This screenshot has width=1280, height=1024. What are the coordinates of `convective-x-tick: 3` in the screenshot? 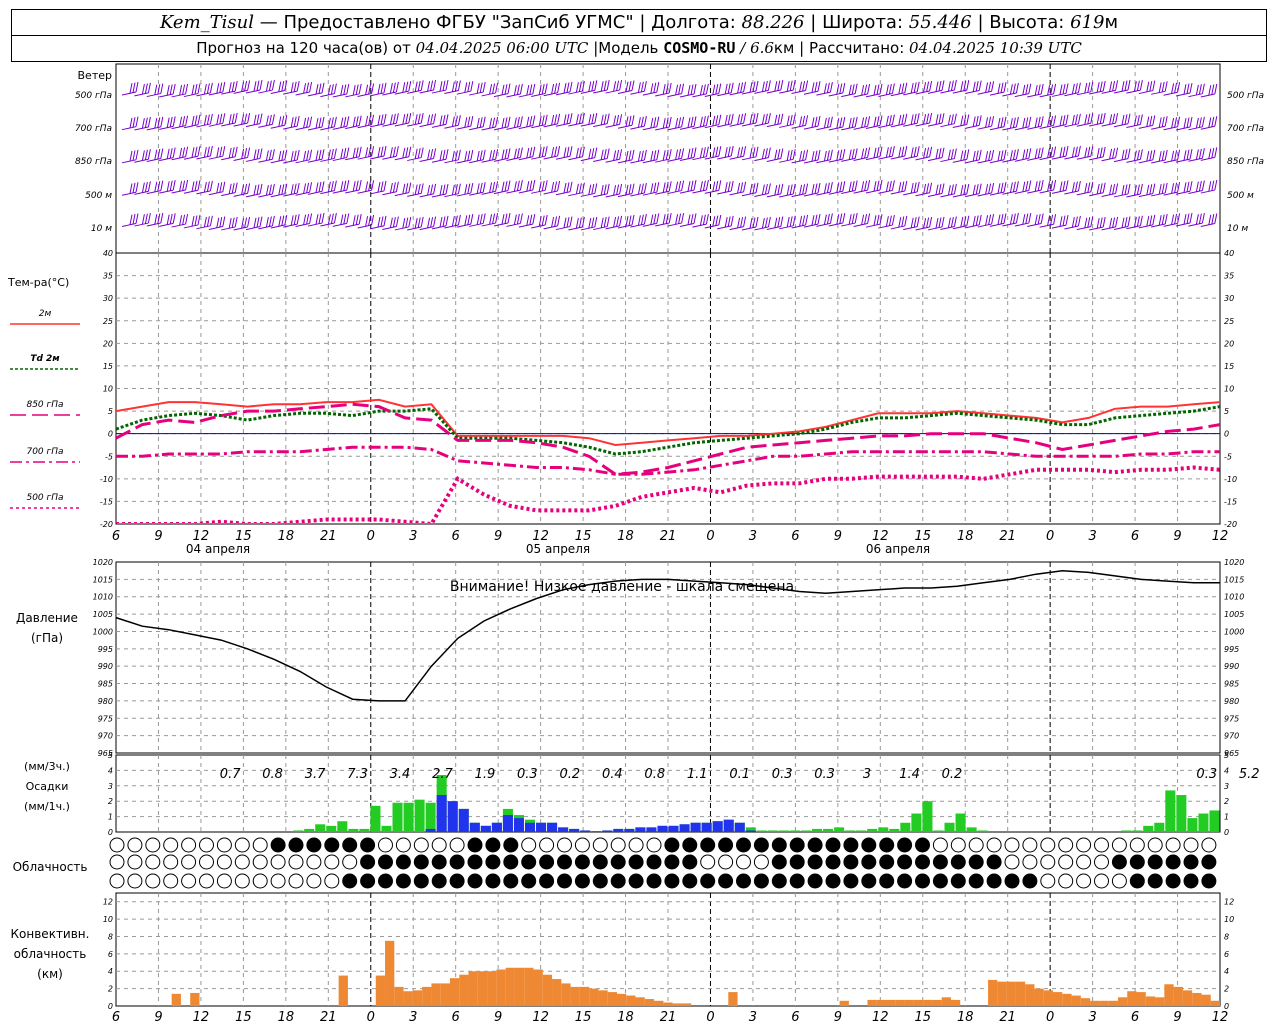 It's located at (1092, 1017).